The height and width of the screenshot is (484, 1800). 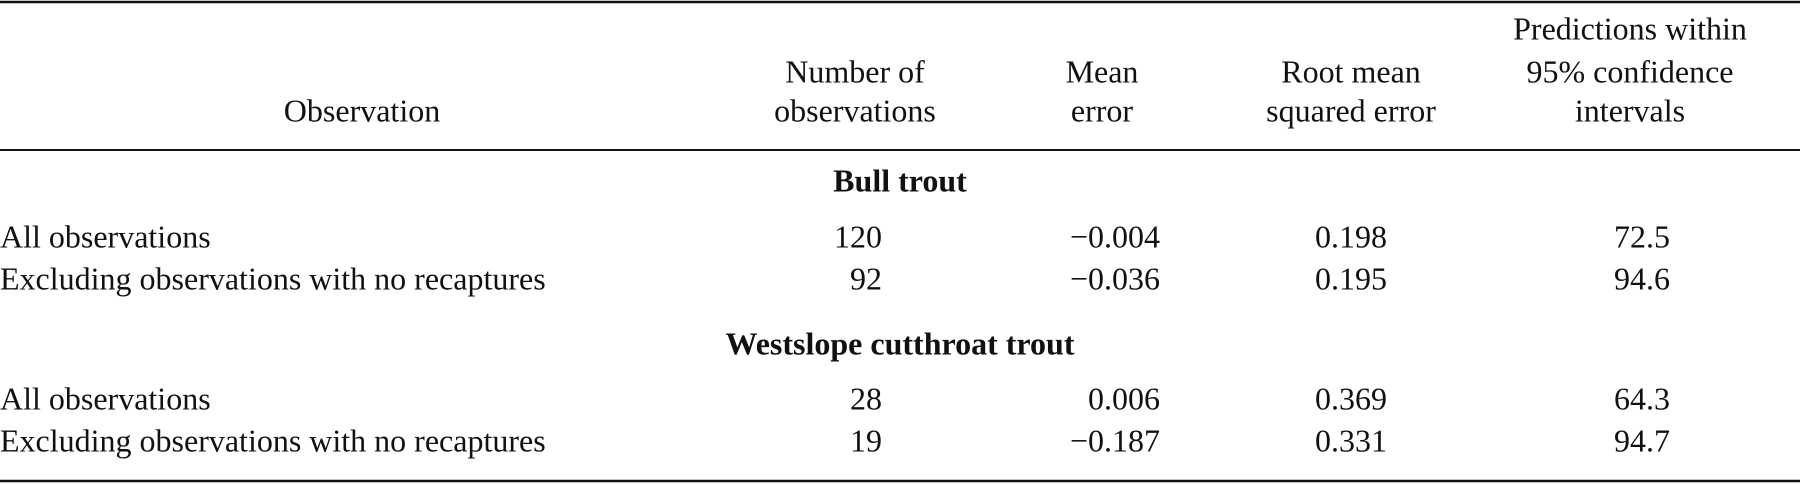 What do you see at coordinates (858, 236) in the screenshot?
I see `cell: 120` at bounding box center [858, 236].